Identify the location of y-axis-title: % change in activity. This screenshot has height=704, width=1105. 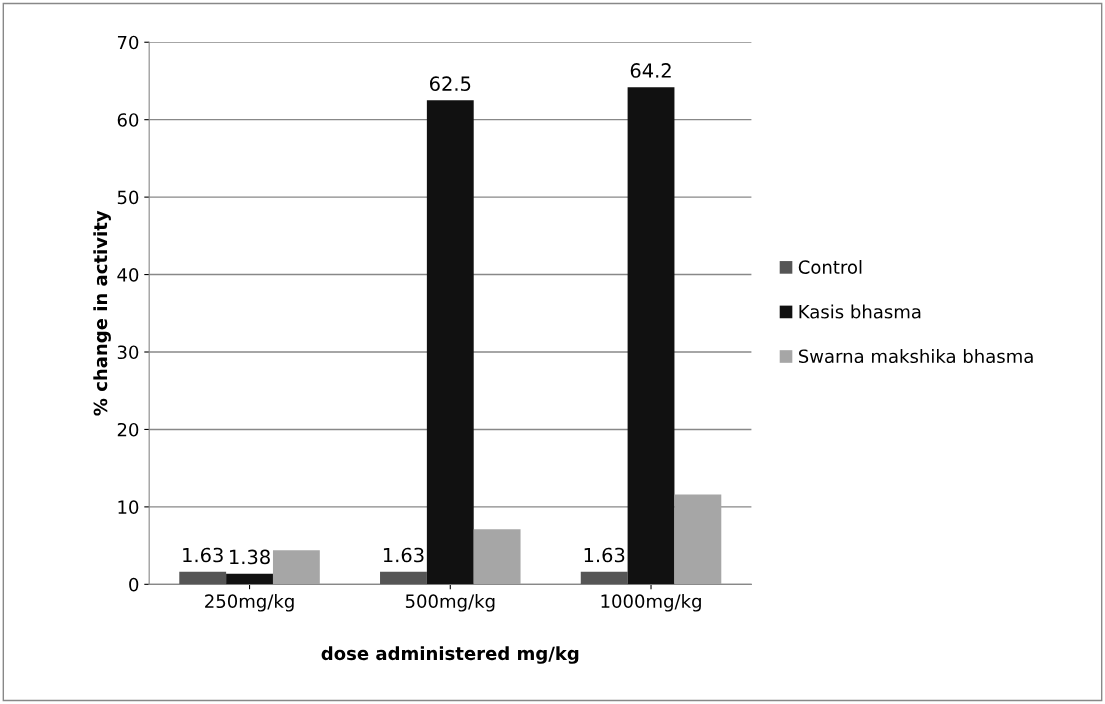
(102, 313).